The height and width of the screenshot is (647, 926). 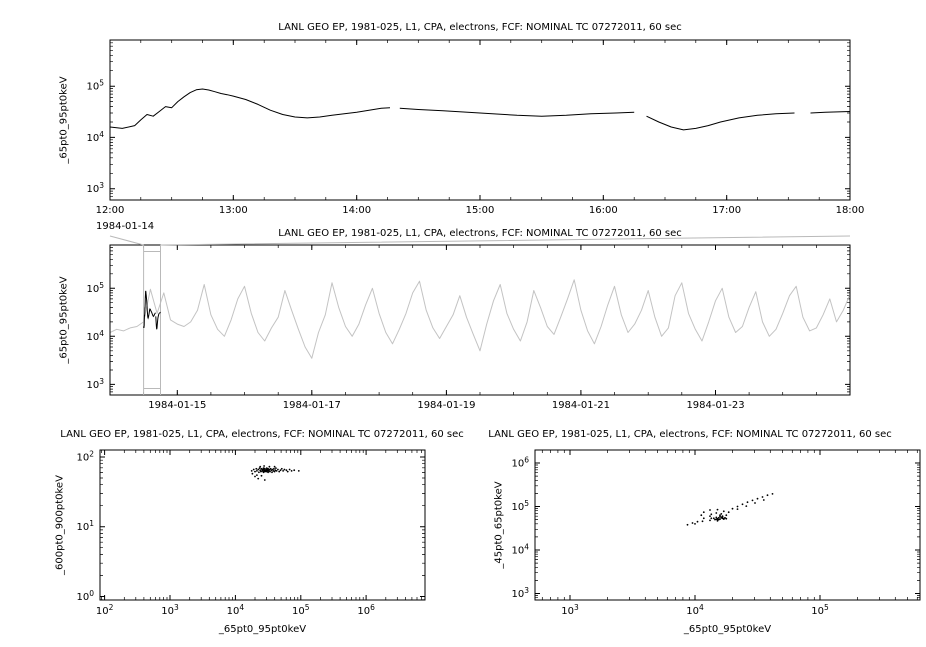 I want to click on panel2-ylabel: _65pt0_95pt0keV, so click(x=64, y=320).